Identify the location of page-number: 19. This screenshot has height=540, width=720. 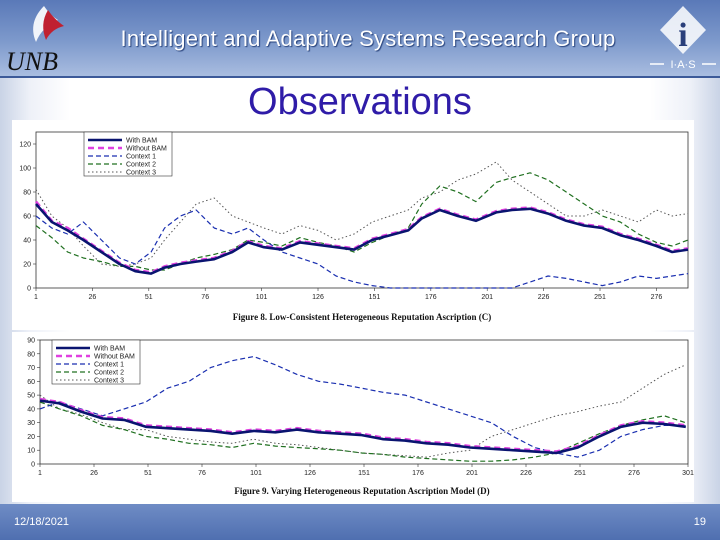
(699, 522).